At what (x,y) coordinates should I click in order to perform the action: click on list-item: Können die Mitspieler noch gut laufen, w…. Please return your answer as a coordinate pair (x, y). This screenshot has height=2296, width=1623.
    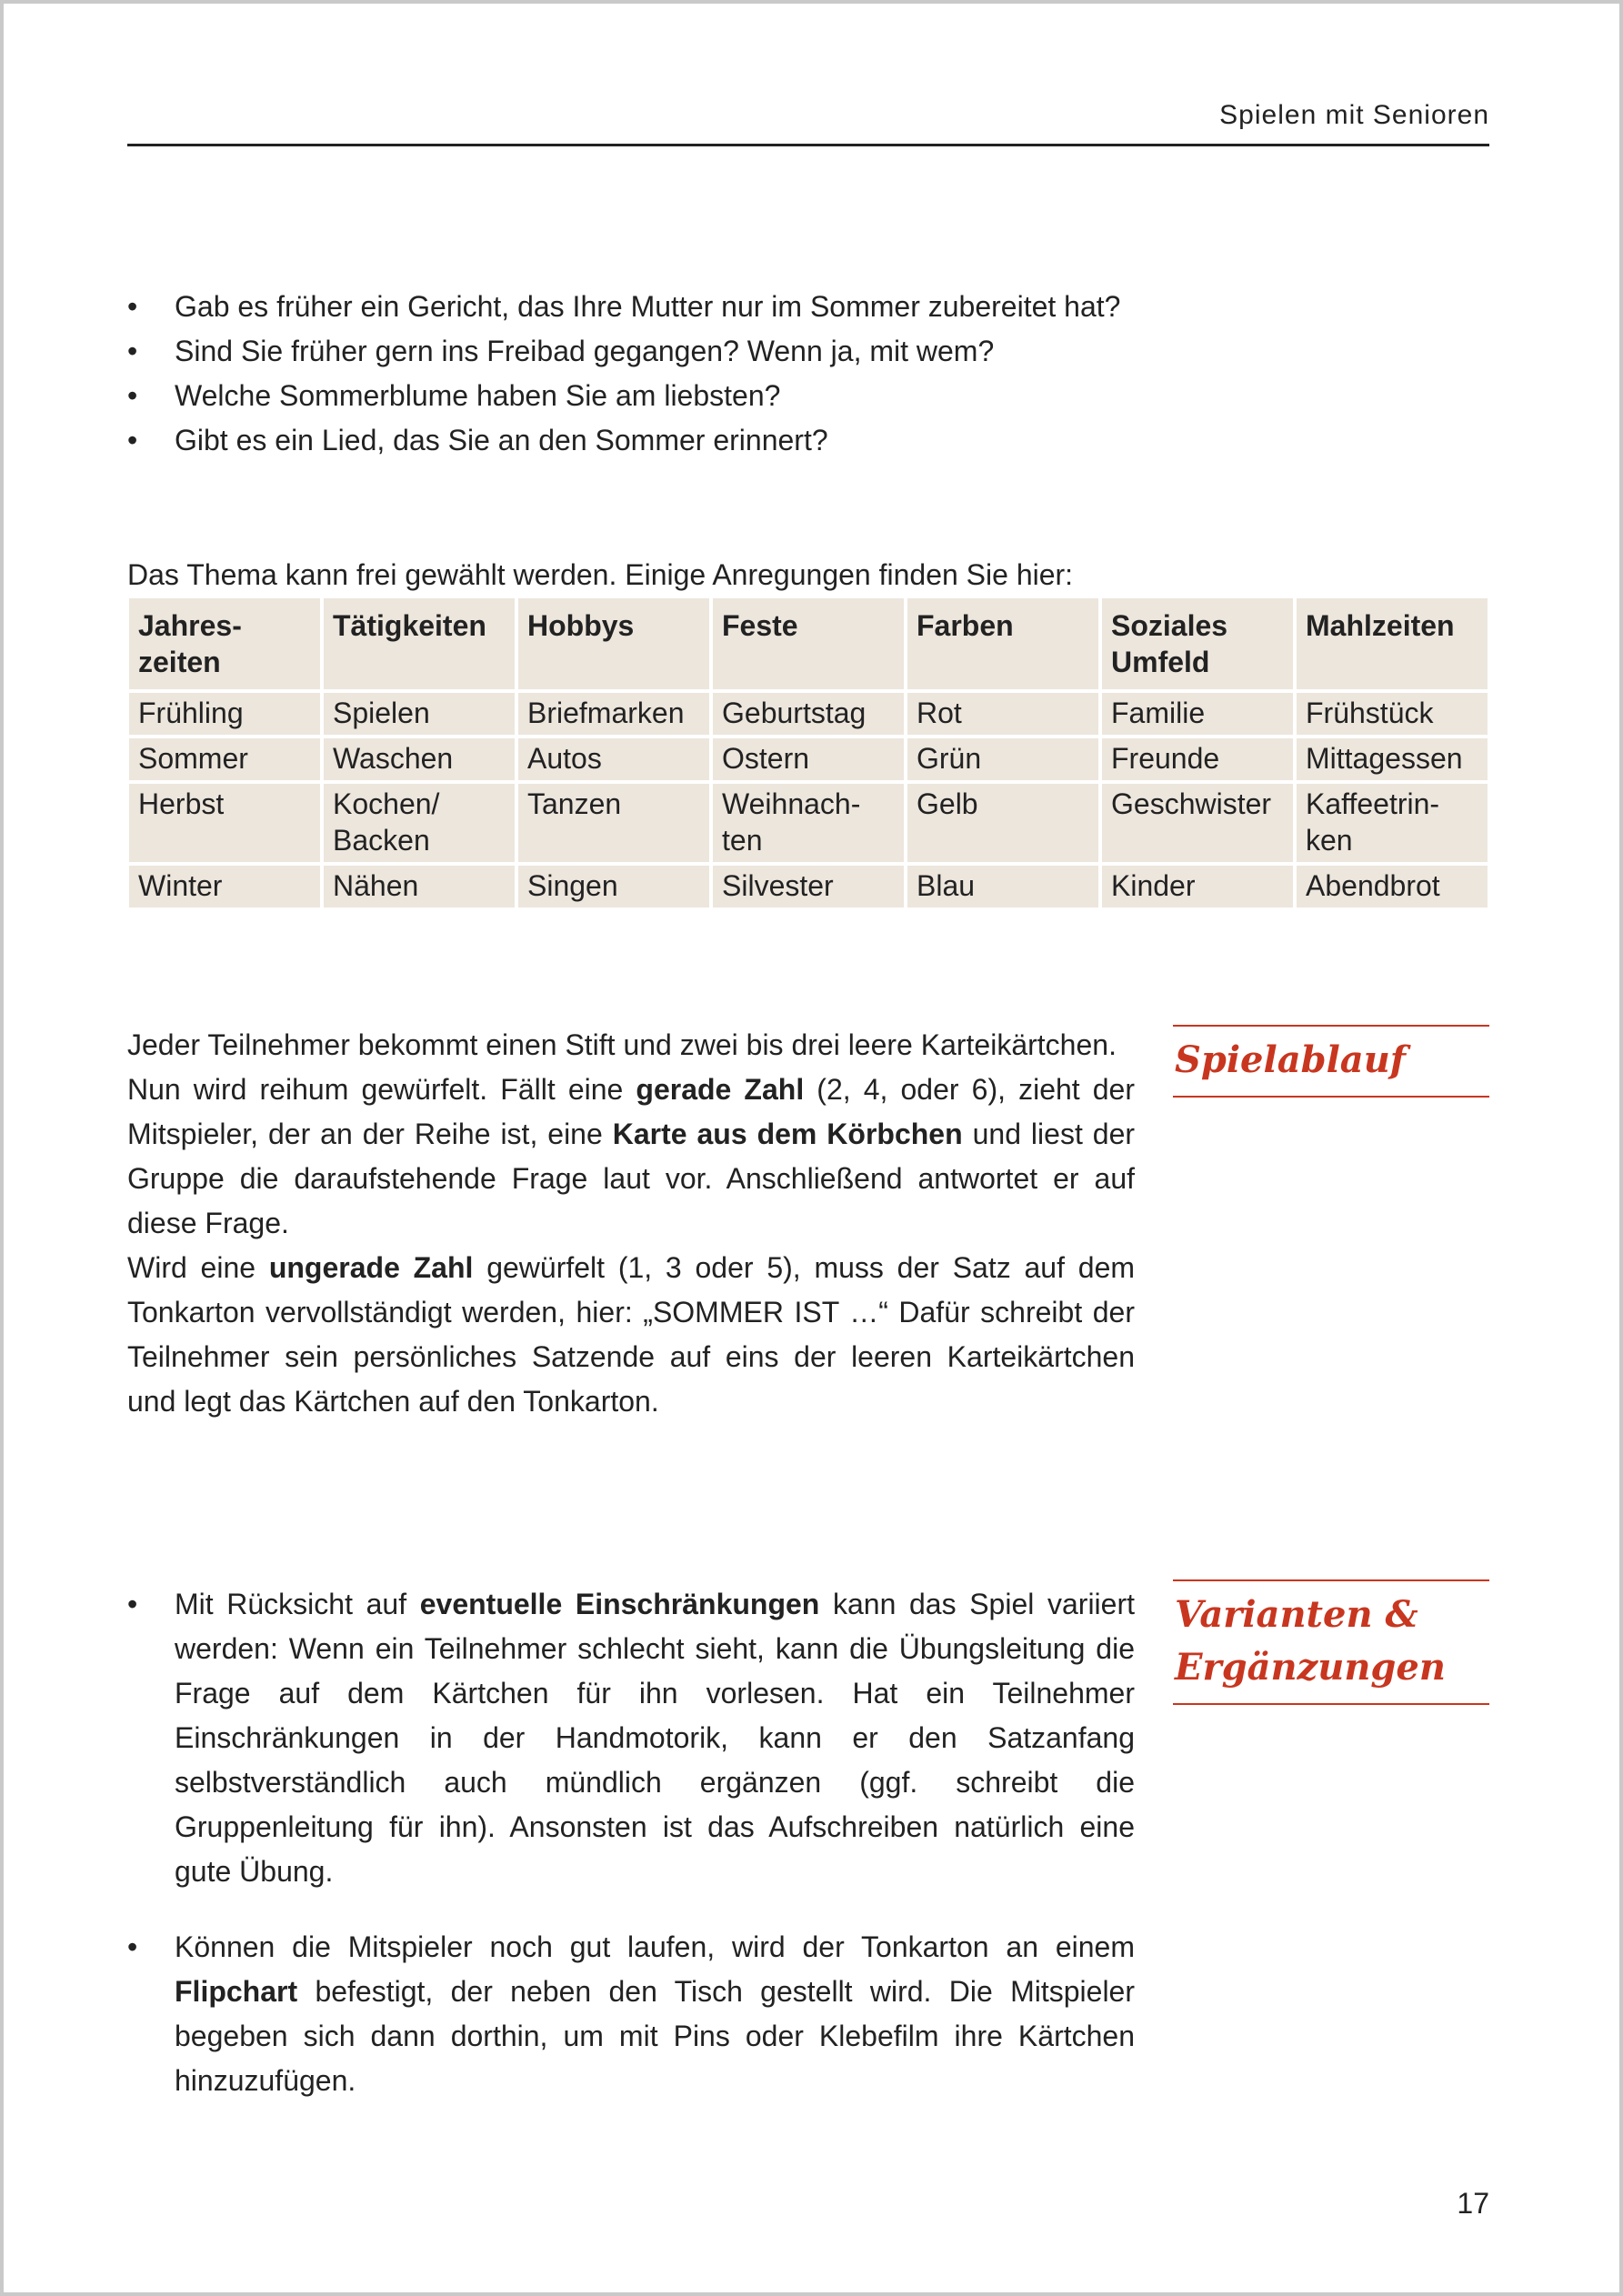
    Looking at the image, I should click on (631, 2014).